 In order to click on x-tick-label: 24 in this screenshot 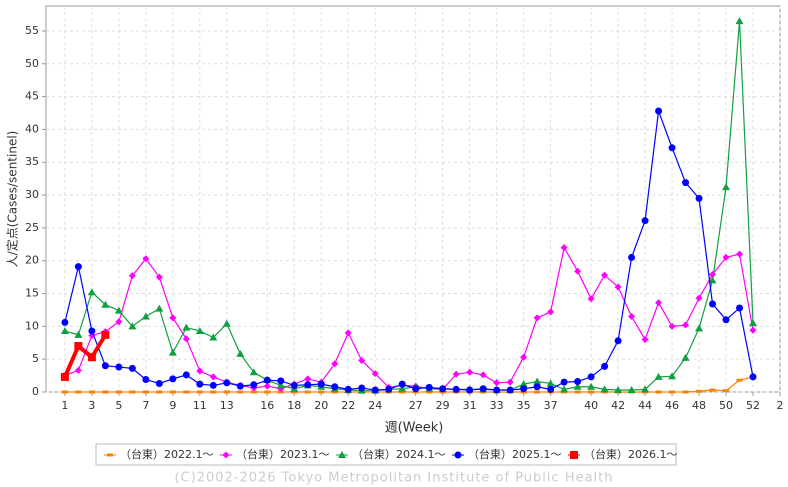, I will do `click(375, 405)`.